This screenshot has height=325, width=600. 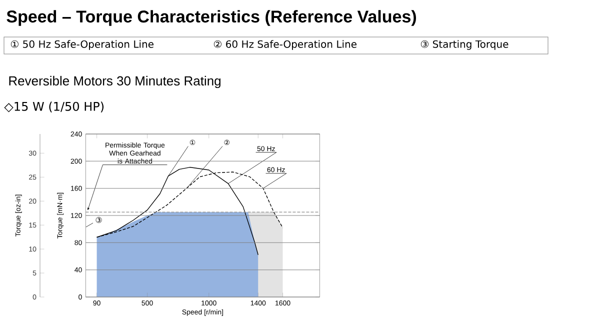 I want to click on text: ① 50 Hz Safe-Operation Line, so click(x=82, y=45).